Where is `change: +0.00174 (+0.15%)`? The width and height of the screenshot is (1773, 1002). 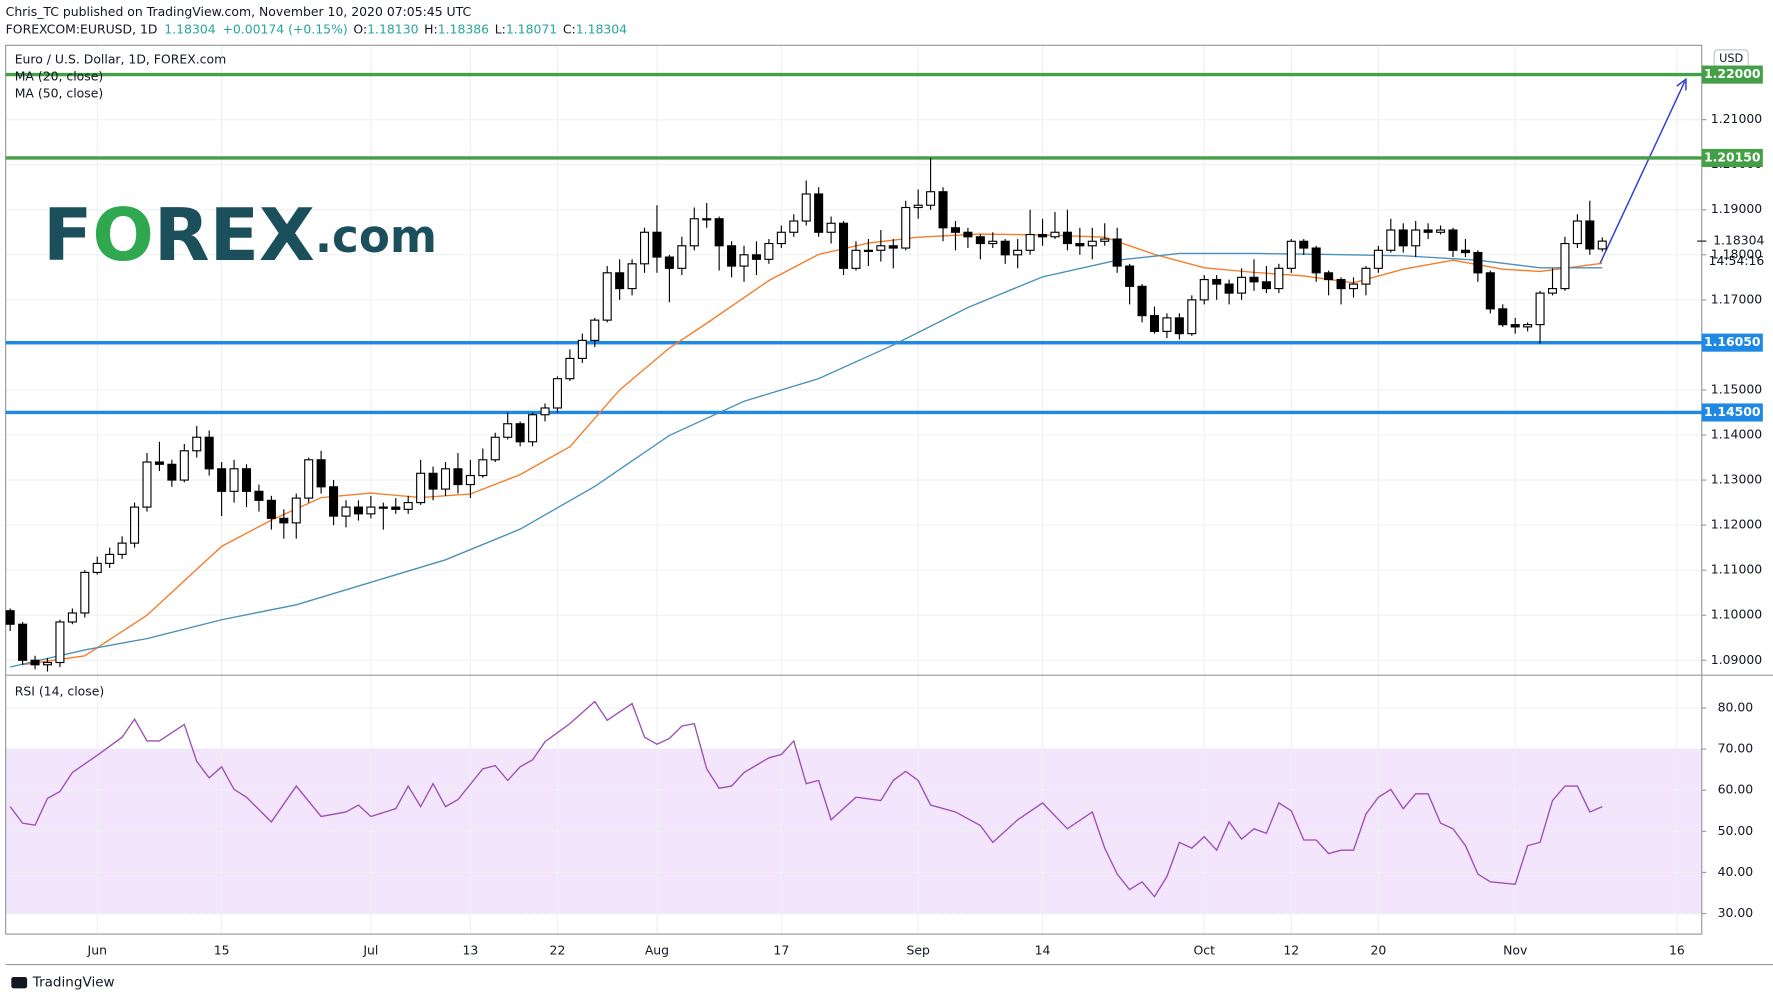
change: +0.00174 (+0.15%) is located at coordinates (284, 28).